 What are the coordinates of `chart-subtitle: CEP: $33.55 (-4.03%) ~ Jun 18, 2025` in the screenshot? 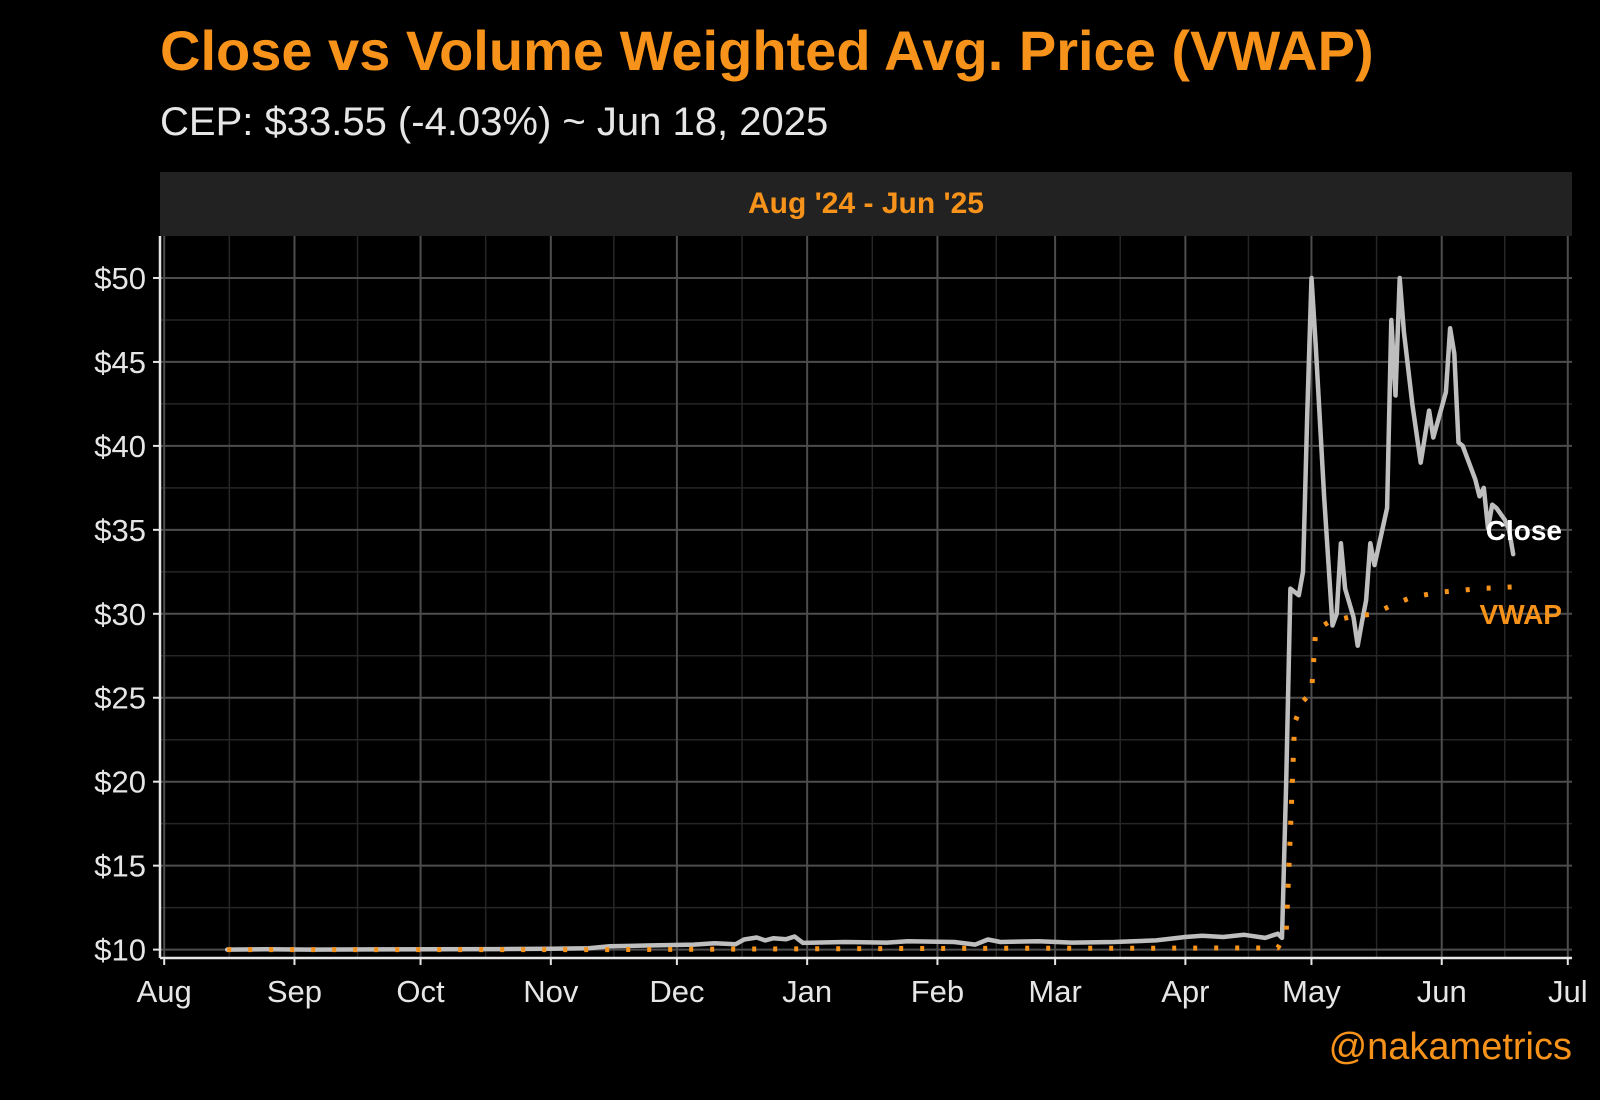 It's located at (494, 122).